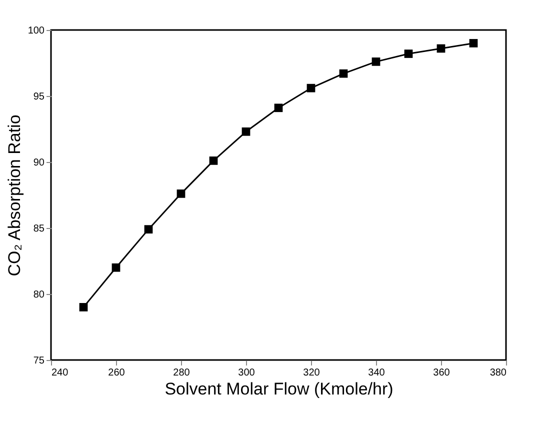 The height and width of the screenshot is (424, 545). Describe the element at coordinates (39, 295) in the screenshot. I see `y-tick-label: 80` at that location.